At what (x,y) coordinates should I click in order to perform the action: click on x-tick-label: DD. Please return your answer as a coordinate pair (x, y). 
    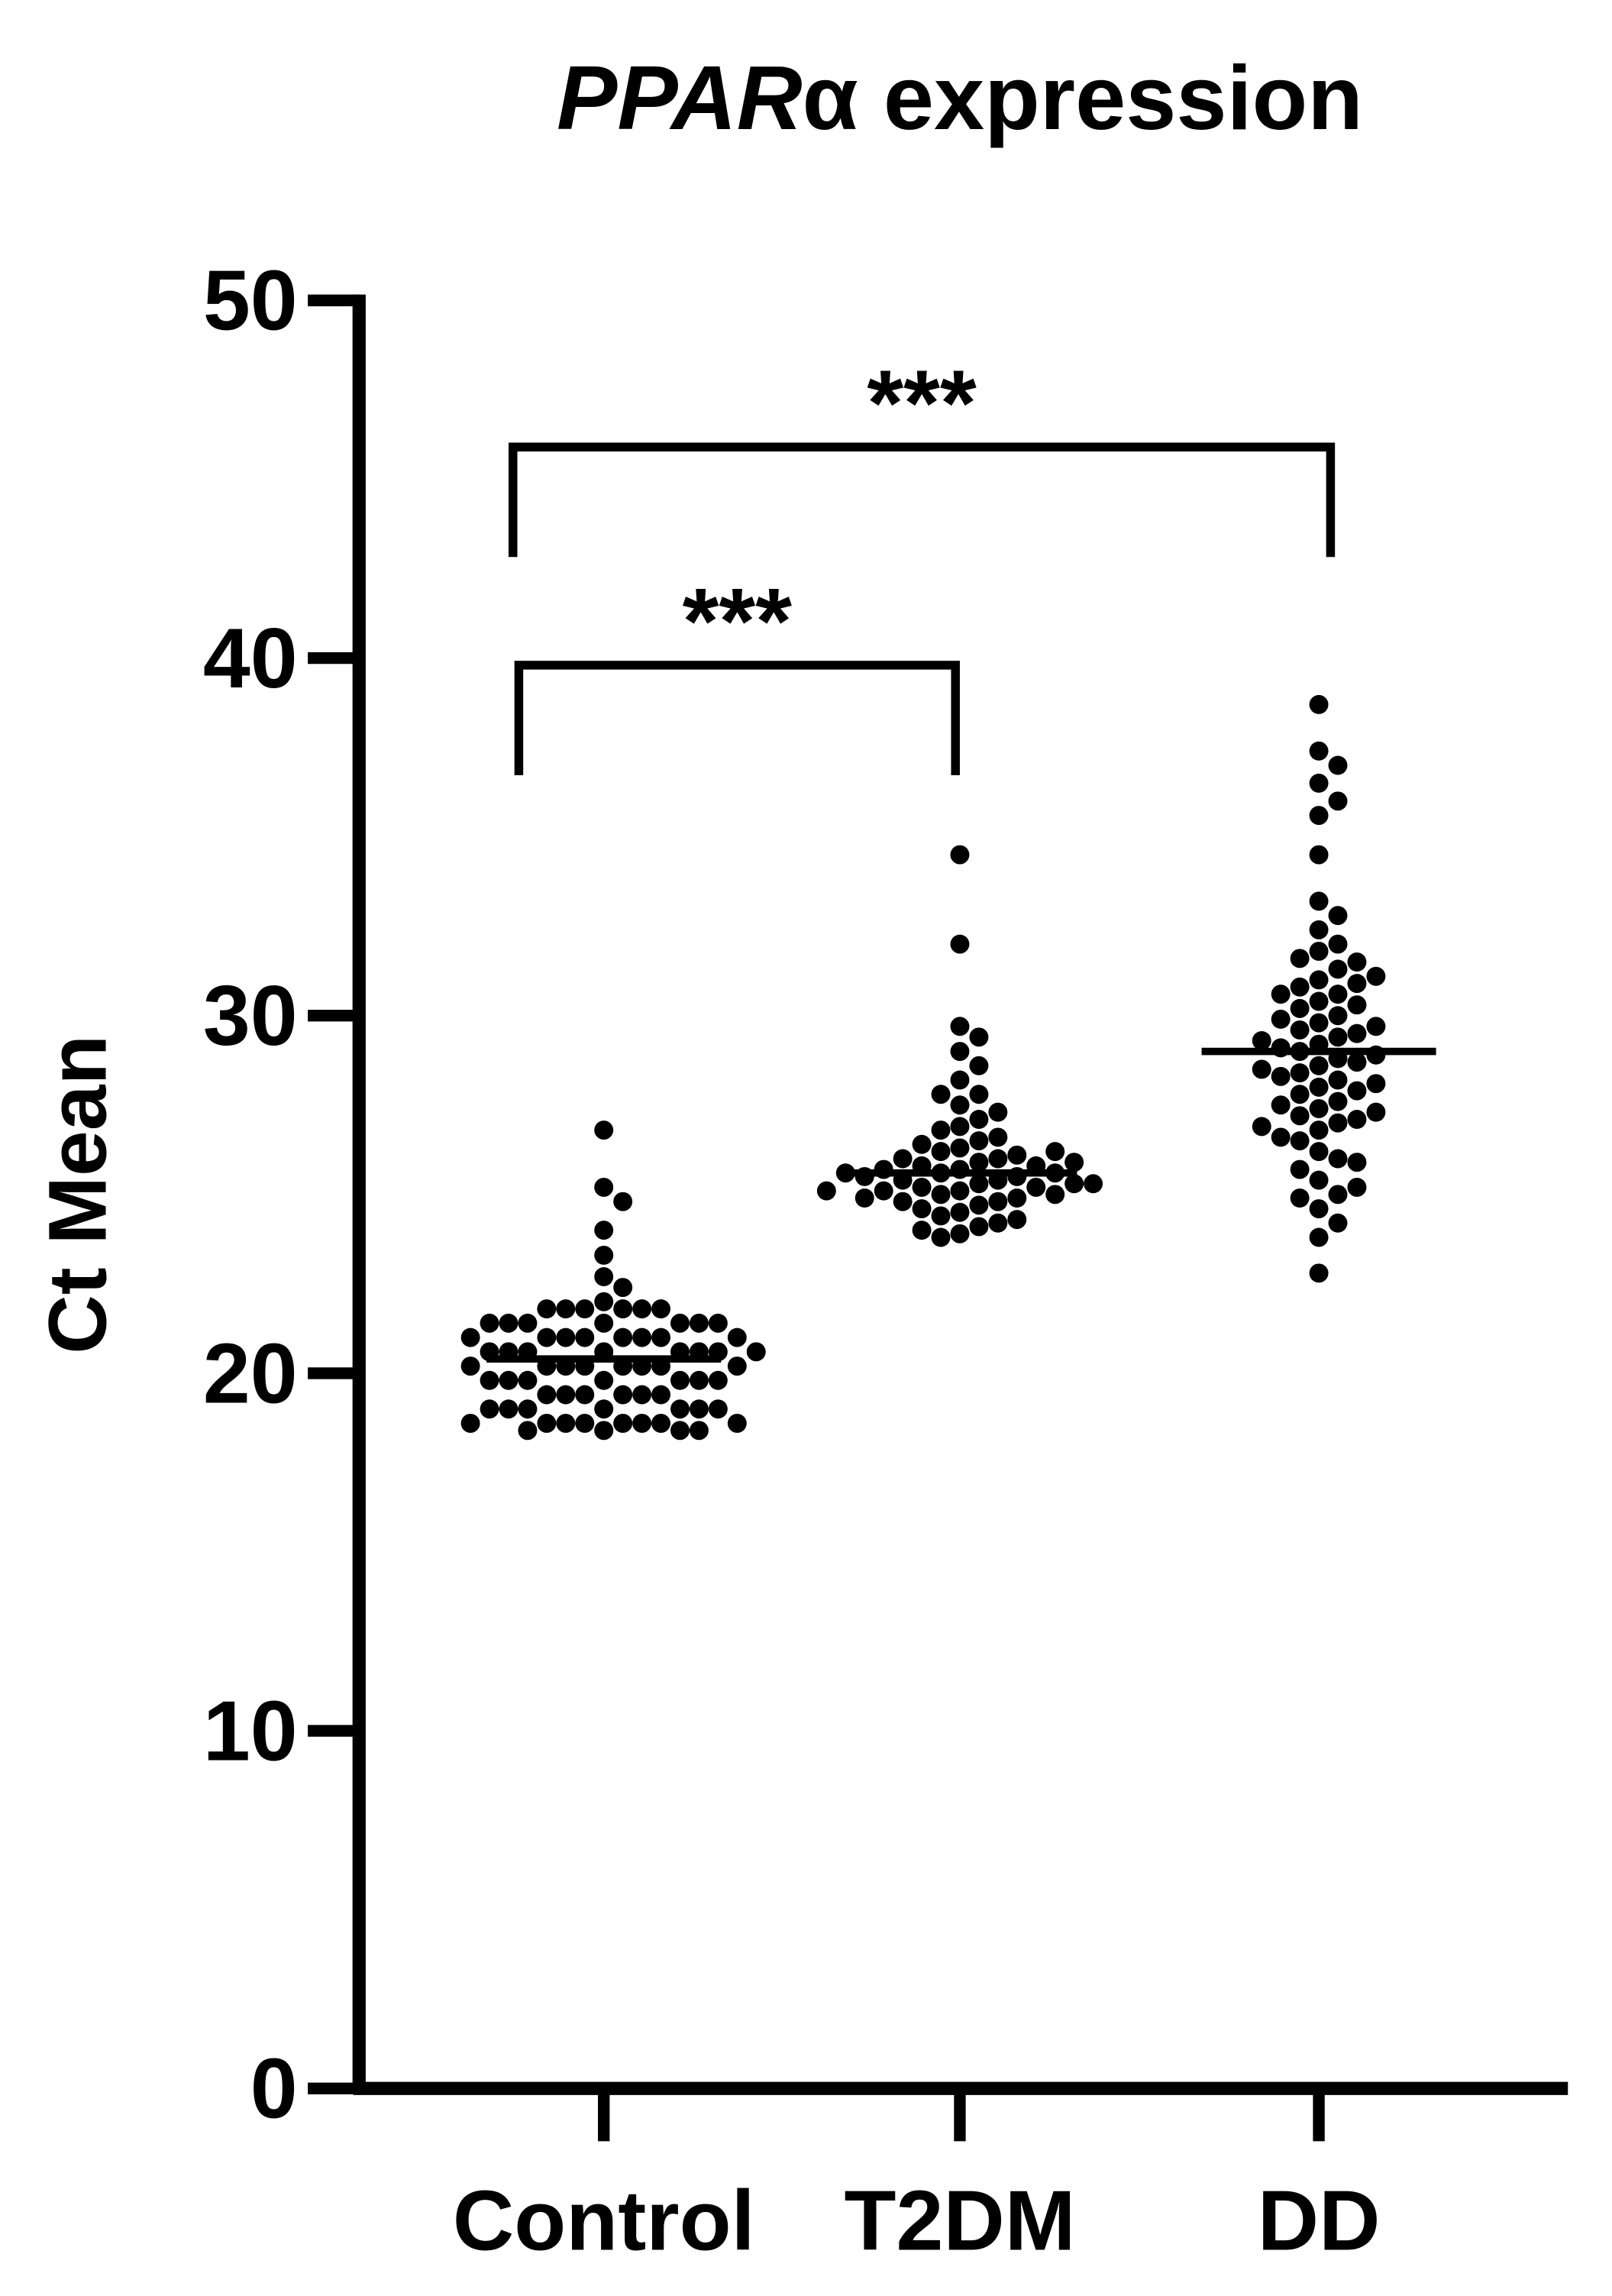
    Looking at the image, I should click on (1319, 2220).